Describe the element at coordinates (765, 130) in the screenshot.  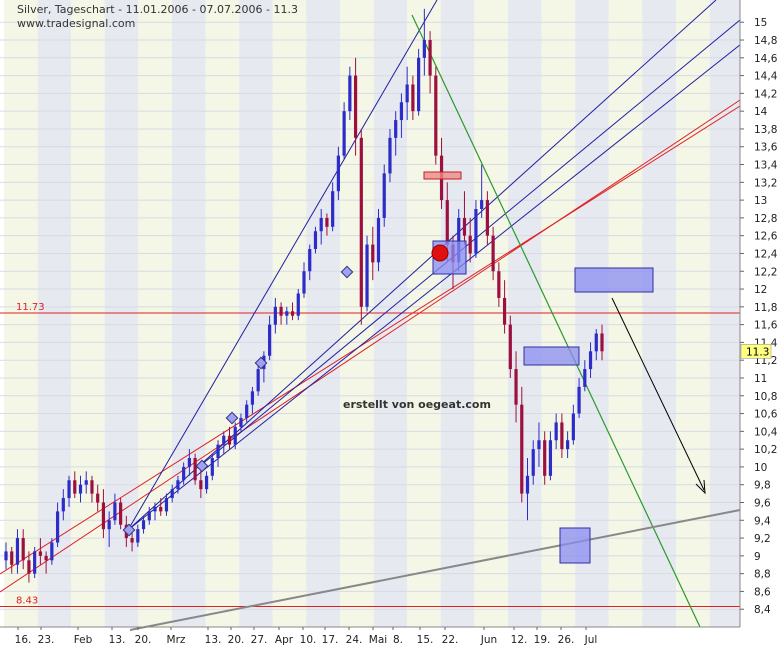
I see `y-tick-label: 13,8` at that location.